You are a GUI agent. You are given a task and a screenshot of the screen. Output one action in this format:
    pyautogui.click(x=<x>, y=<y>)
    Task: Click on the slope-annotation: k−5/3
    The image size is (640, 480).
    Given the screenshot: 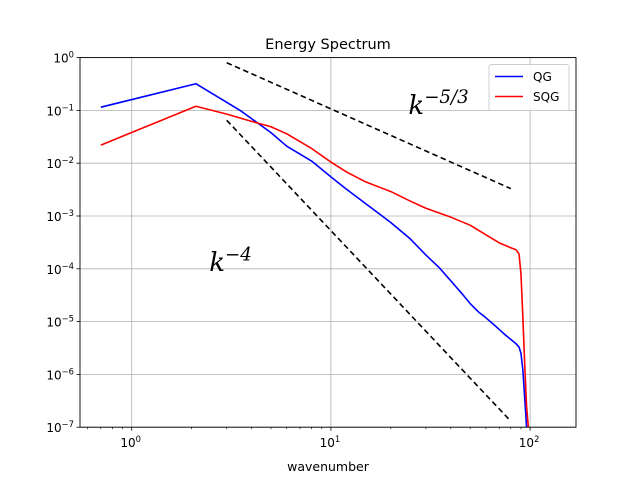 What is the action you would take?
    pyautogui.click(x=438, y=104)
    